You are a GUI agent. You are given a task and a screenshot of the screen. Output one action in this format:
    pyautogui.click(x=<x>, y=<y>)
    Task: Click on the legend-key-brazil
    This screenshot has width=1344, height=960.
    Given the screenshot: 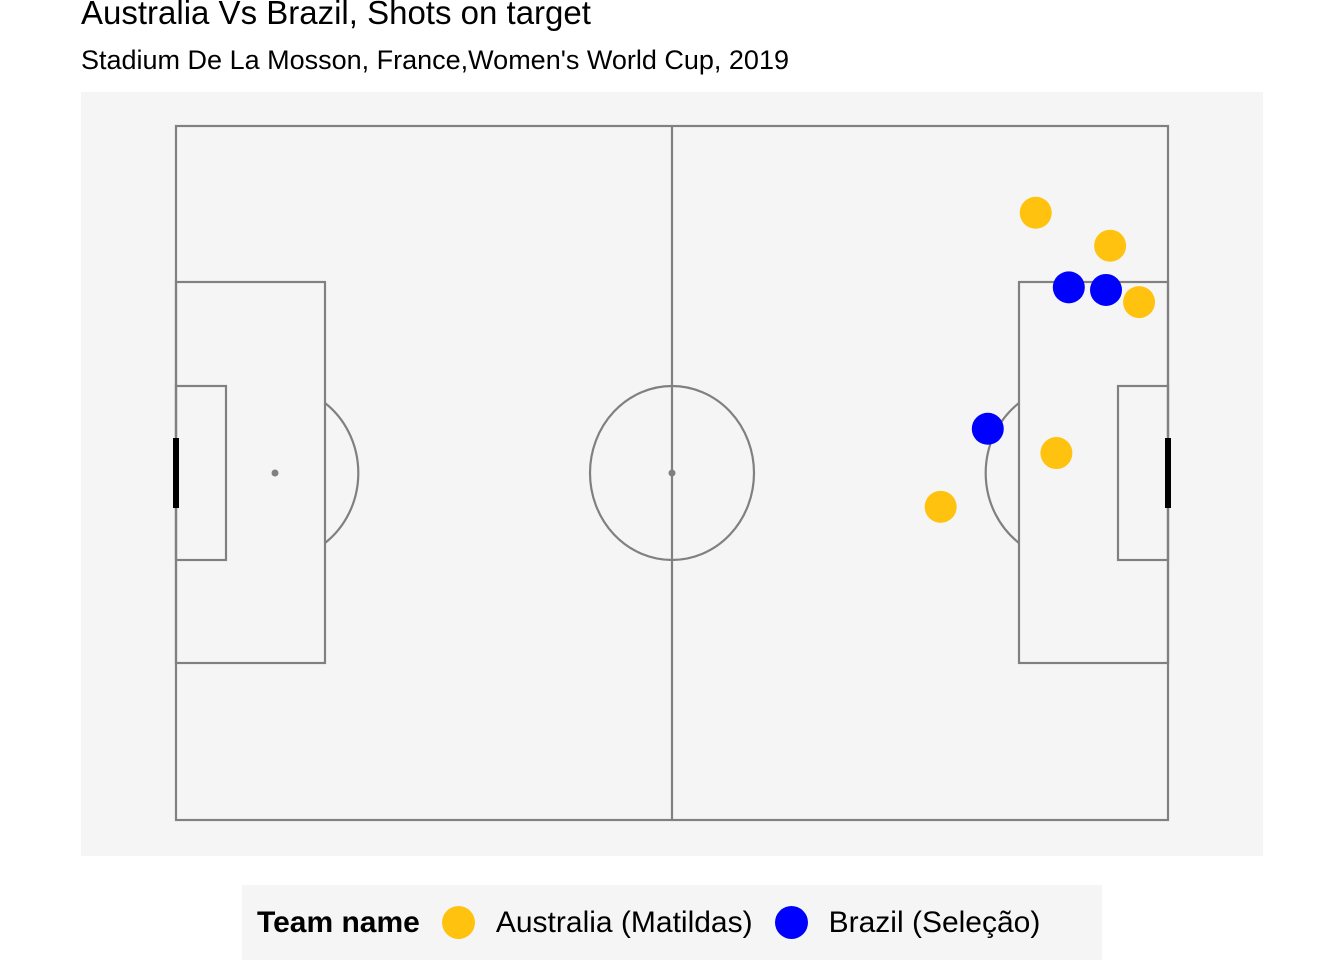 What is the action you would take?
    pyautogui.click(x=791, y=922)
    